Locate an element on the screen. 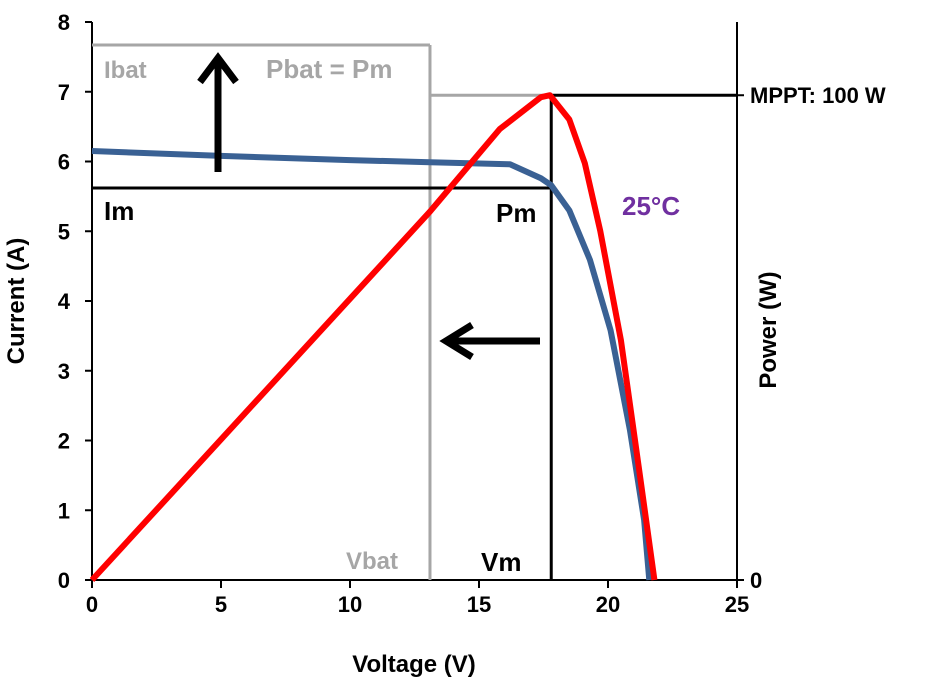  up-arrow-icon is located at coordinates (218, 68).